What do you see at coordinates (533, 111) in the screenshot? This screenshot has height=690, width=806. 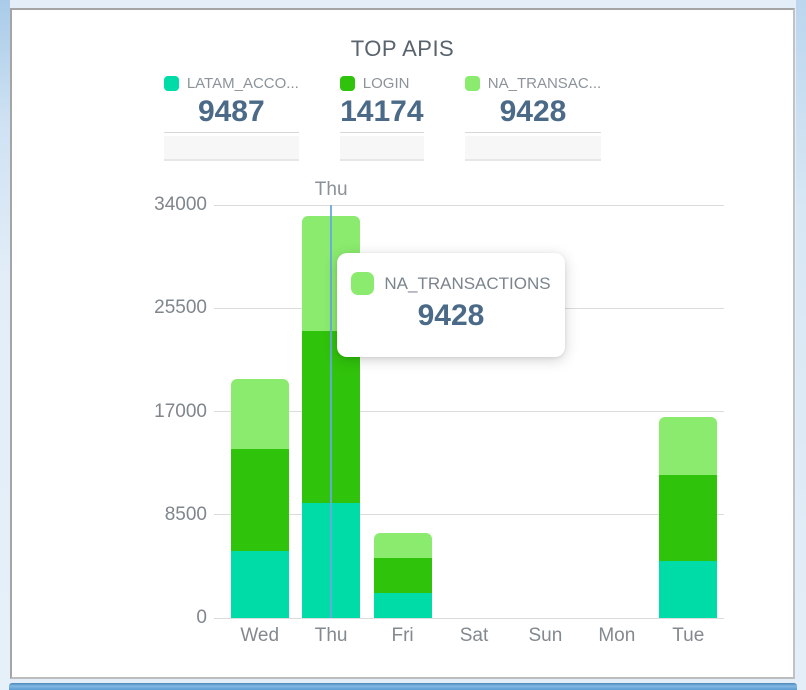 I see `legend-value: 9428` at bounding box center [533, 111].